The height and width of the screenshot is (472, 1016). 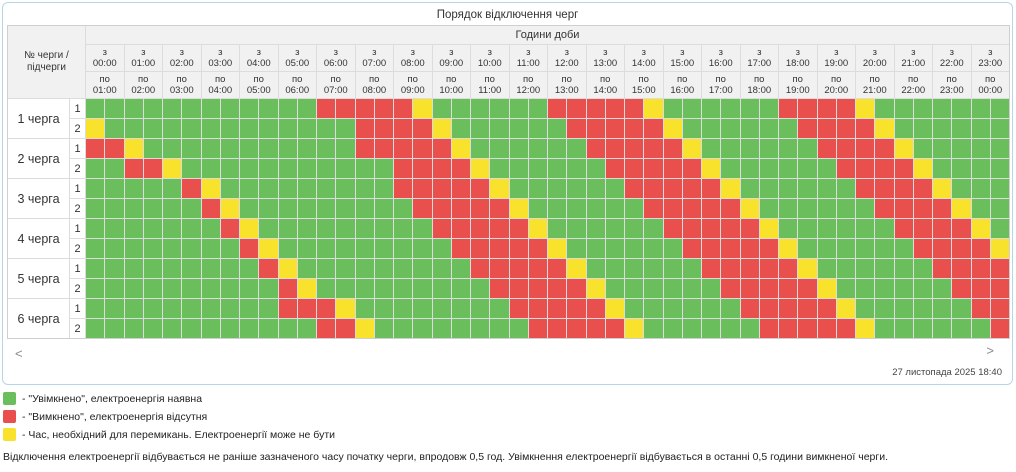 I want to click on hour-from-header: з 21:00, so click(x=913, y=58).